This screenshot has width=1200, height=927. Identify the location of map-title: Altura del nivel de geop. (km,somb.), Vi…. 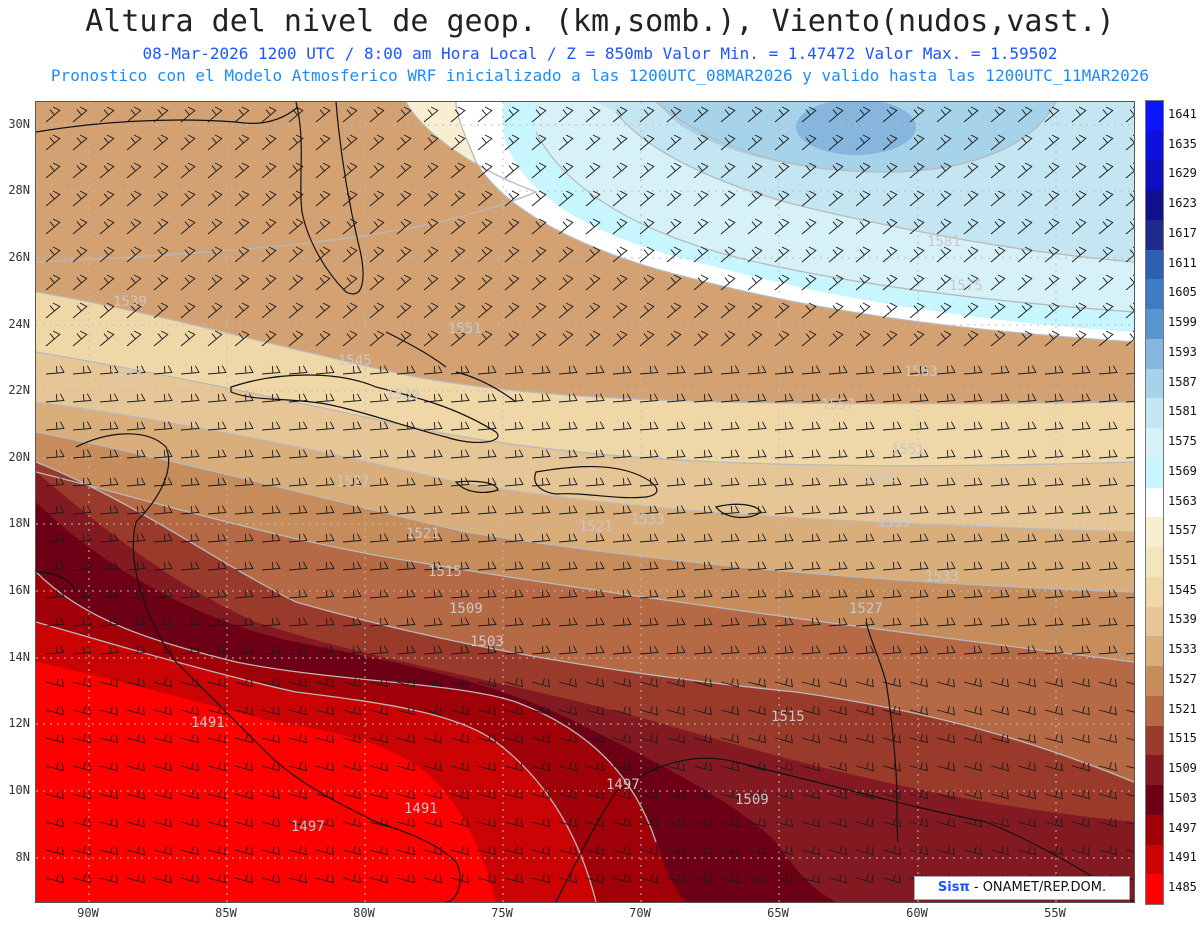
(600, 21).